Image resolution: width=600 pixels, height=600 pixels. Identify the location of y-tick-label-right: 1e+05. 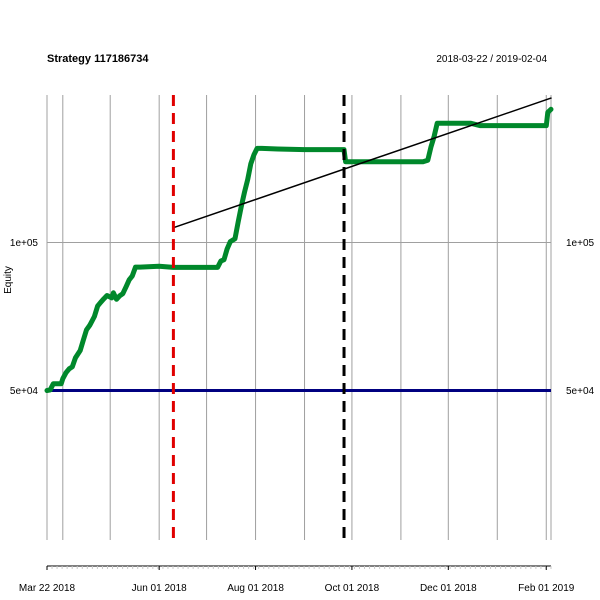
(580, 243).